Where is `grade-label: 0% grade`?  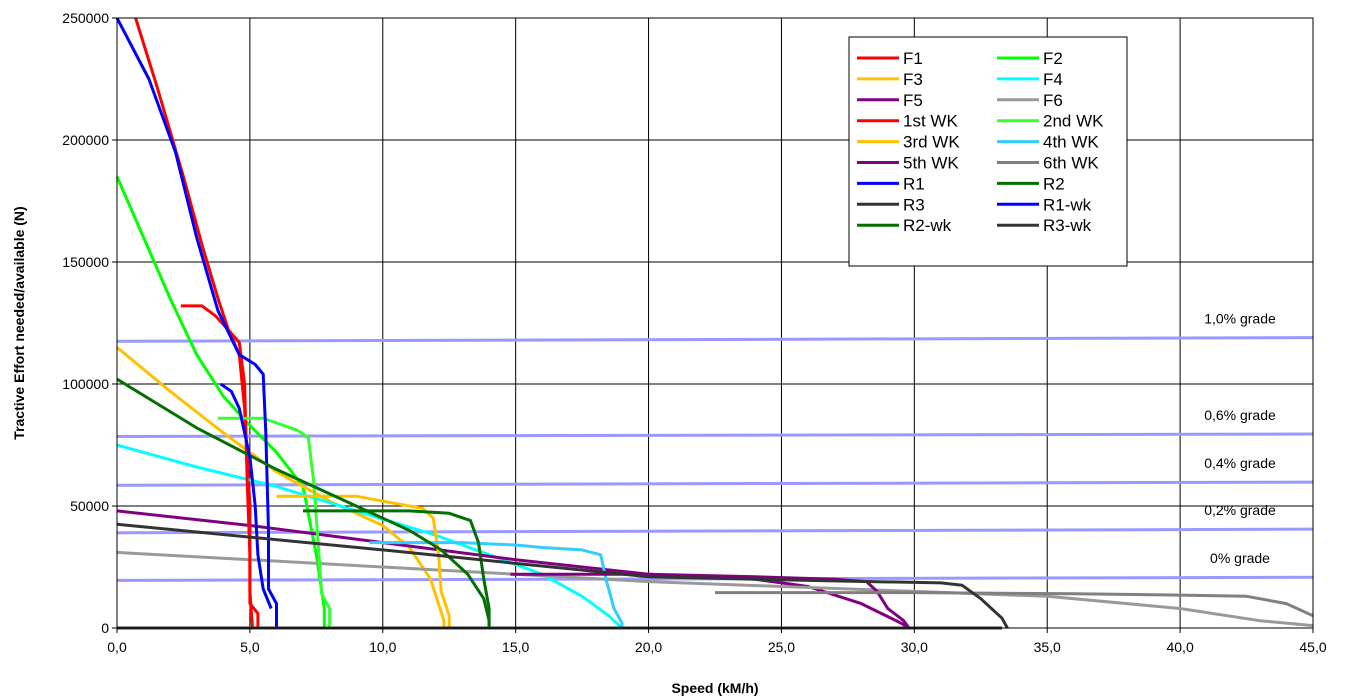 grade-label: 0% grade is located at coordinates (1240, 558).